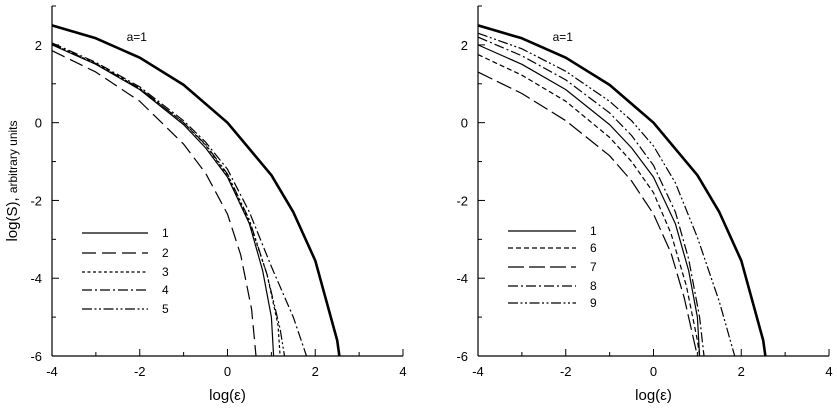  Describe the element at coordinates (13, 156) in the screenshot. I see `y-axis-label-sub: arbitrary units` at that location.